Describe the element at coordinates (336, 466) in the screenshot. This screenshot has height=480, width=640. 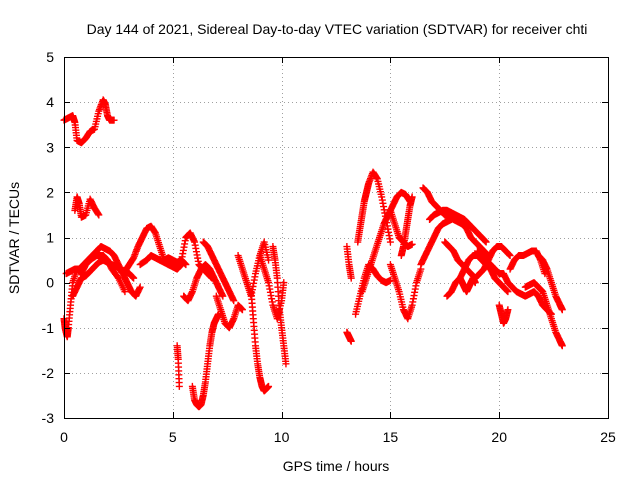
I see `x-axis-label: GPS time / hours` at that location.